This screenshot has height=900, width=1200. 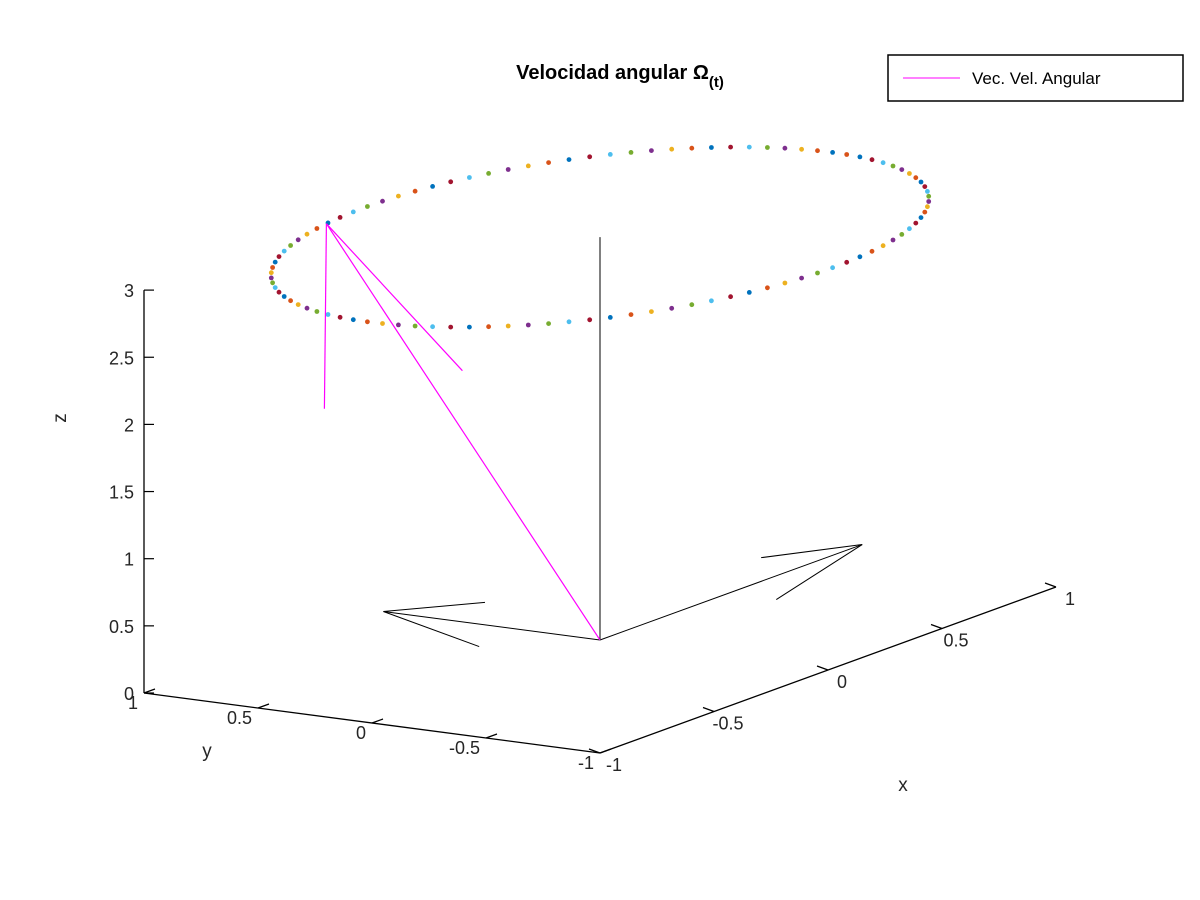 What do you see at coordinates (1035, 78) in the screenshot?
I see `legend: Vec. Vel. Angular` at bounding box center [1035, 78].